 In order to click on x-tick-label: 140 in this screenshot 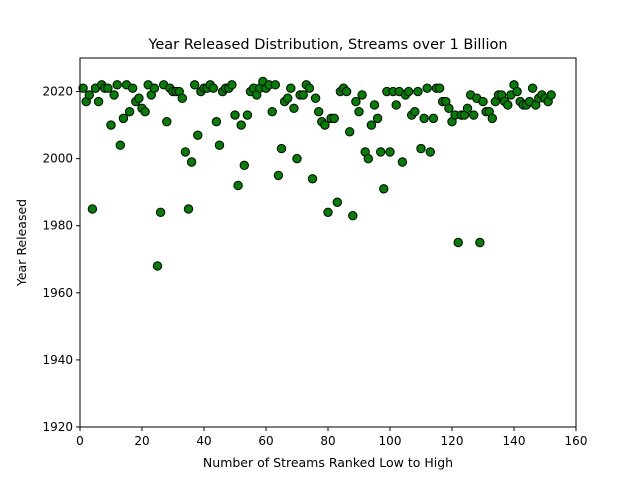, I will do `click(514, 441)`.